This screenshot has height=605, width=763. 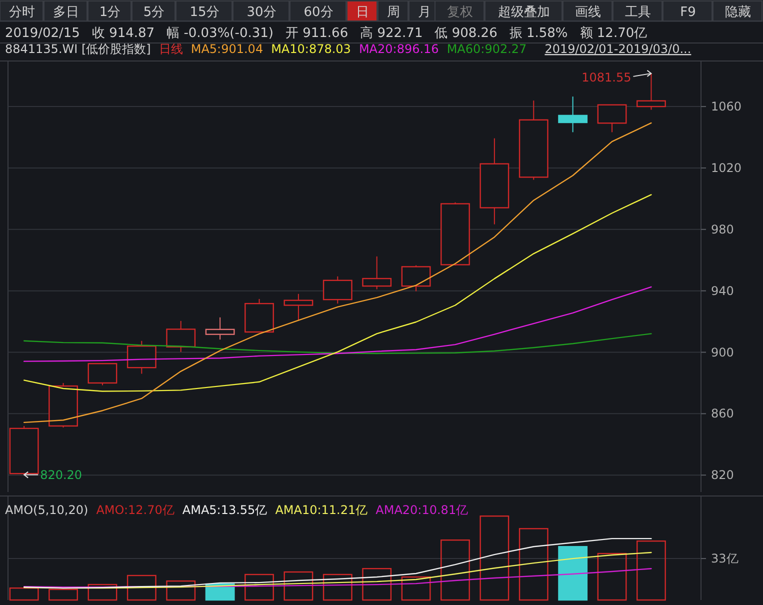 What do you see at coordinates (398, 49) in the screenshot?
I see `text: MA20:896.16` at bounding box center [398, 49].